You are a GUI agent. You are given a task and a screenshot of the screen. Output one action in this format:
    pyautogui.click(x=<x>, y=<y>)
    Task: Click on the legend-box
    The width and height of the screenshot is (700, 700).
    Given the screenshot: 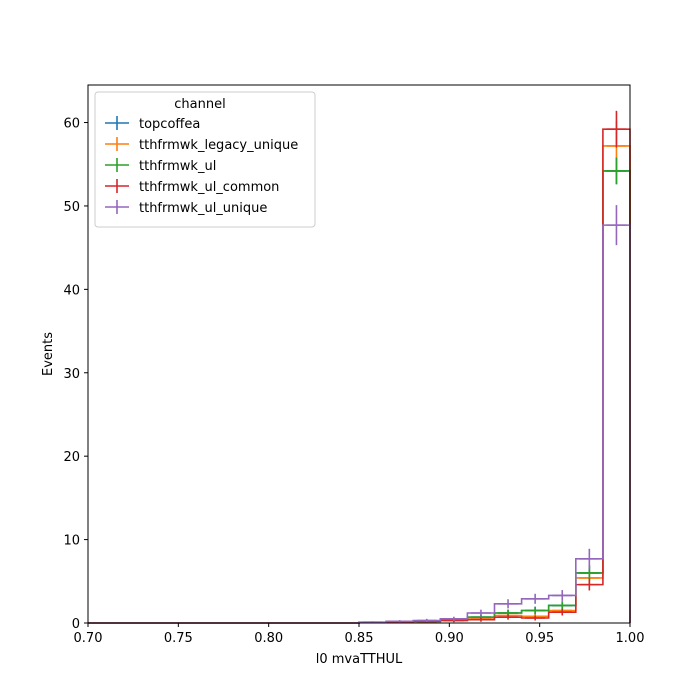 What is the action you would take?
    pyautogui.click(x=205, y=159)
    